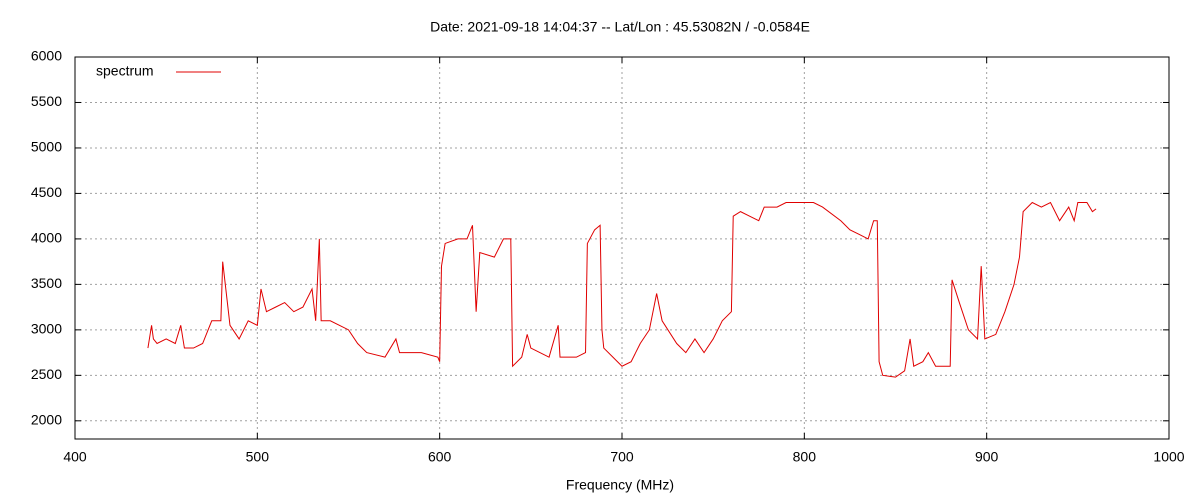  Describe the element at coordinates (46, 420) in the screenshot. I see `y-tick-label: 2000` at that location.